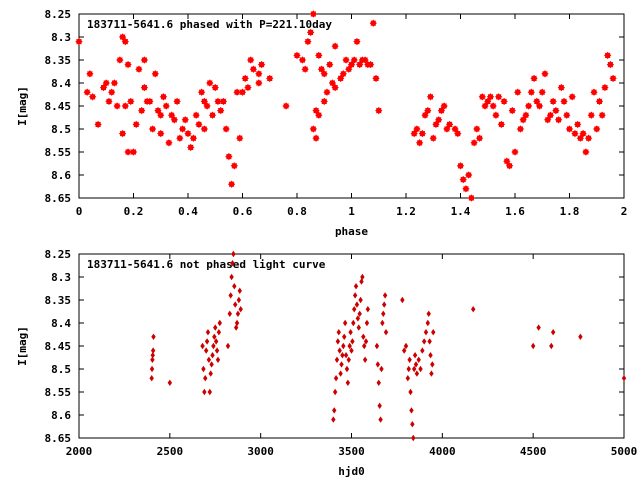  Describe the element at coordinates (58, 60) in the screenshot. I see `y-tick-label: 8.35` at that location.